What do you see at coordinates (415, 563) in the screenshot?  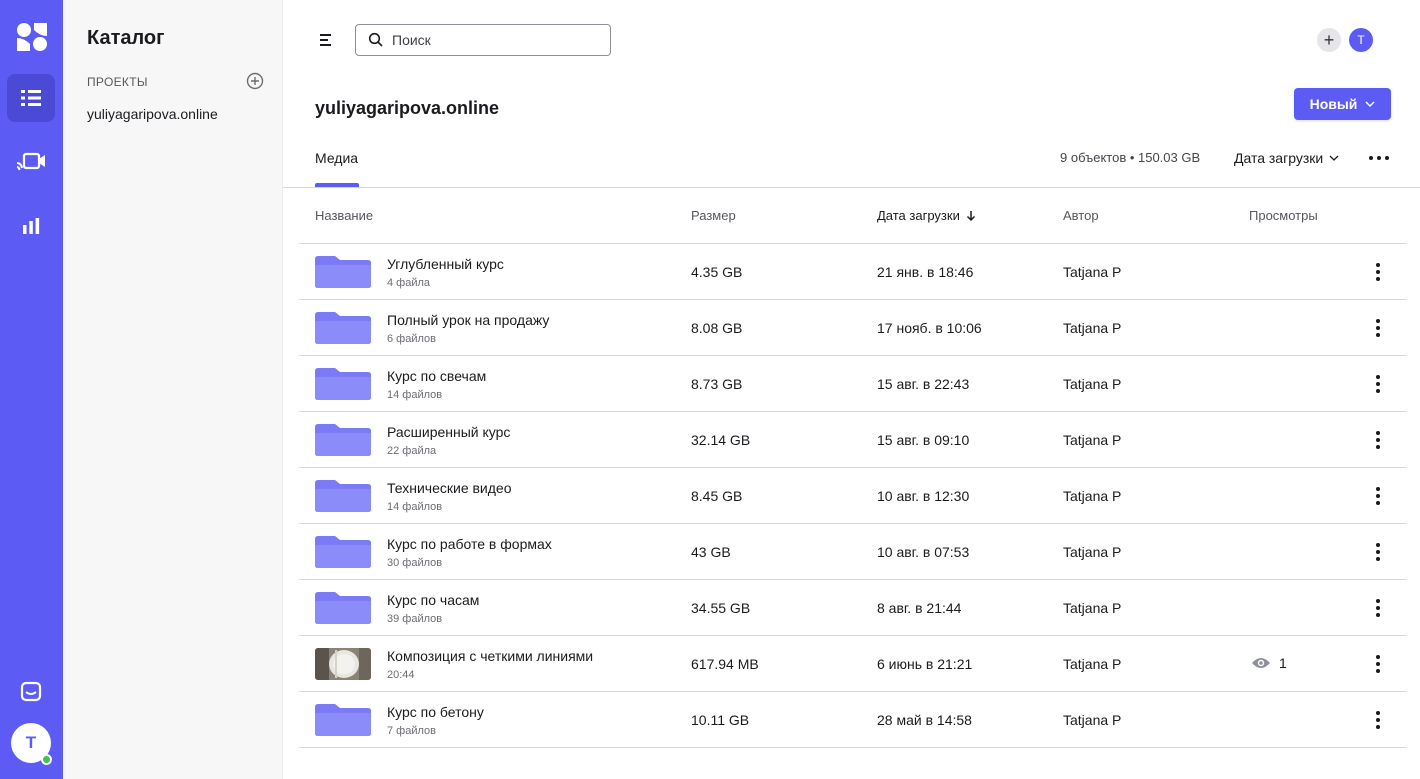 I see `item-subtitle: 30 файлов` at bounding box center [415, 563].